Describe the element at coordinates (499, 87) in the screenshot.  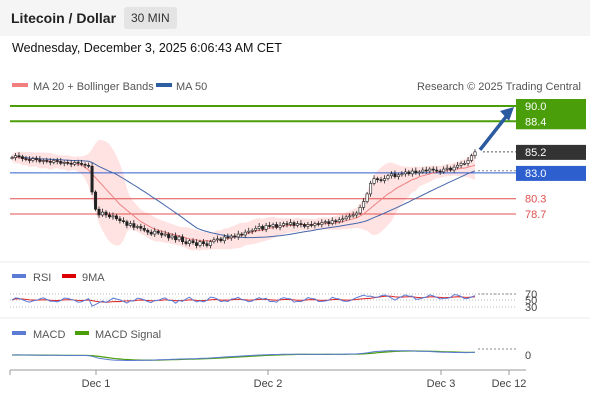
I see `research-credit: Research © 2025 Trading Central` at that location.